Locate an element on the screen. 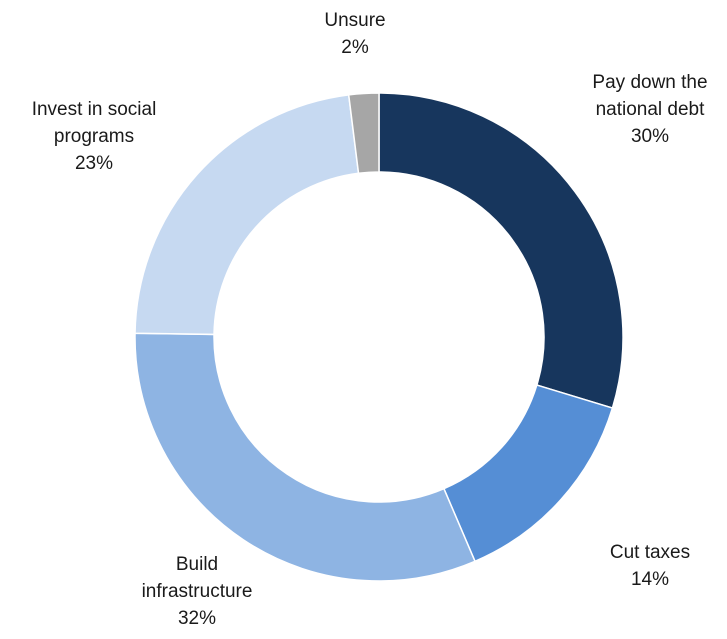  slice-category-label: programs is located at coordinates (94, 136).